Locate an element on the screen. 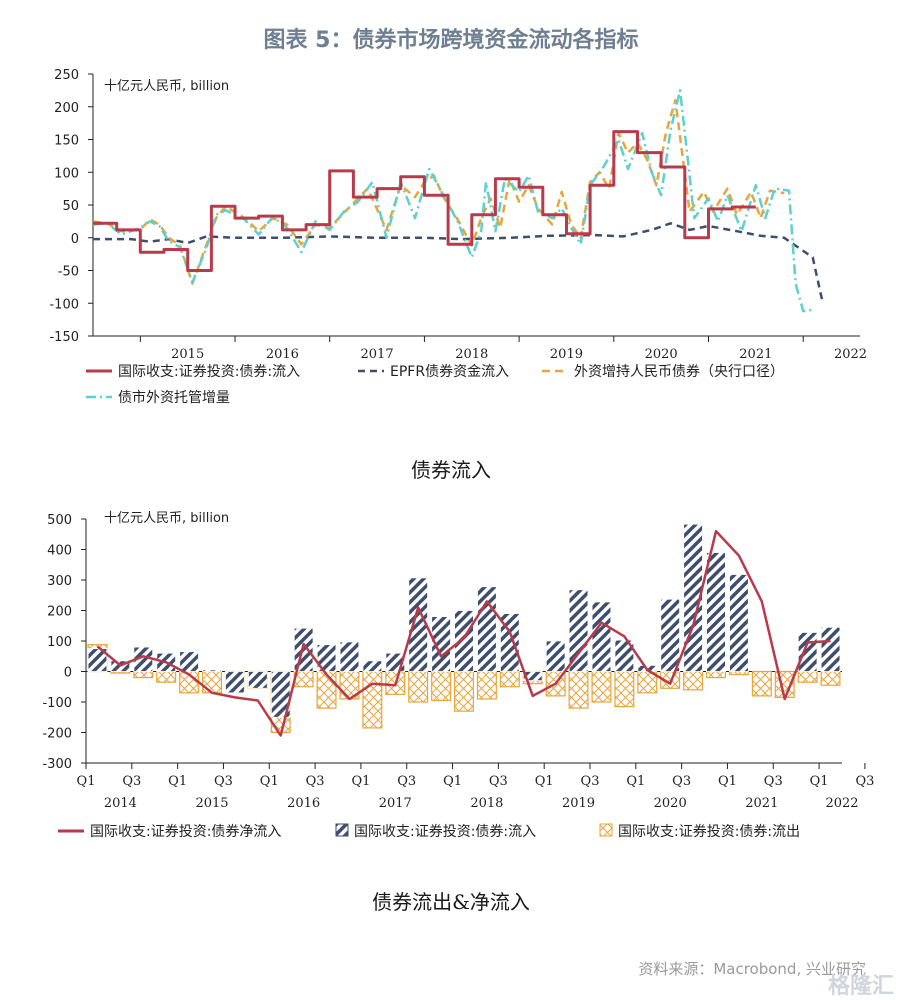 Image resolution: width=902 pixels, height=1000 pixels. legend-label-inflow: 国际收支:证券投资:债券:流入 is located at coordinates (445, 832).